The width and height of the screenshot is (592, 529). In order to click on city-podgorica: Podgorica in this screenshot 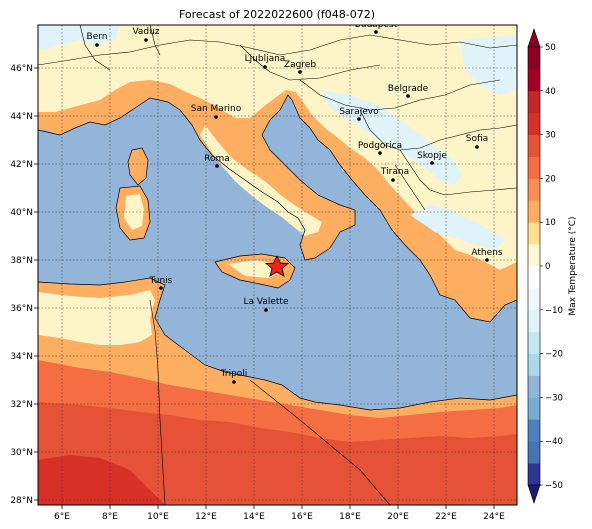, I will do `click(380, 148)`.